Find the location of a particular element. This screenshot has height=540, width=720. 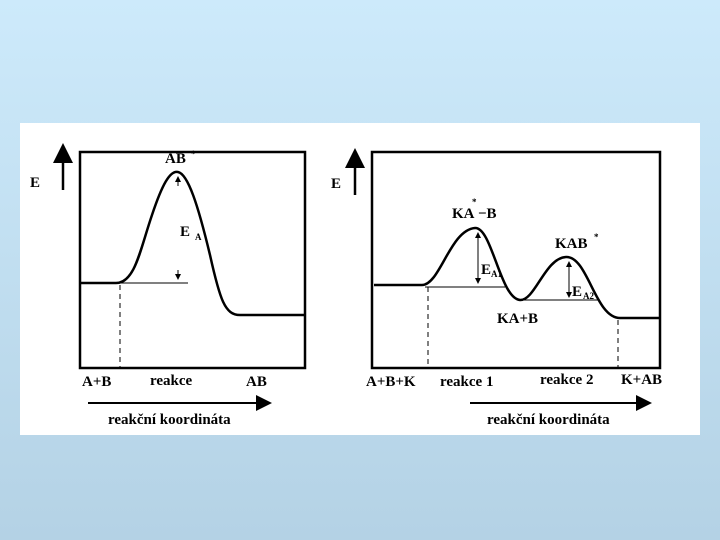

intermediate-label: KA+B is located at coordinates (517, 319).